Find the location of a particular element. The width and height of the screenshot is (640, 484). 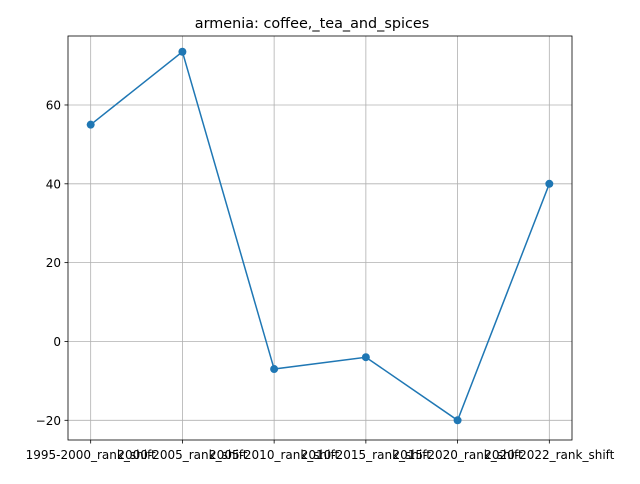

y-tick-label: −20 is located at coordinates (48, 421).